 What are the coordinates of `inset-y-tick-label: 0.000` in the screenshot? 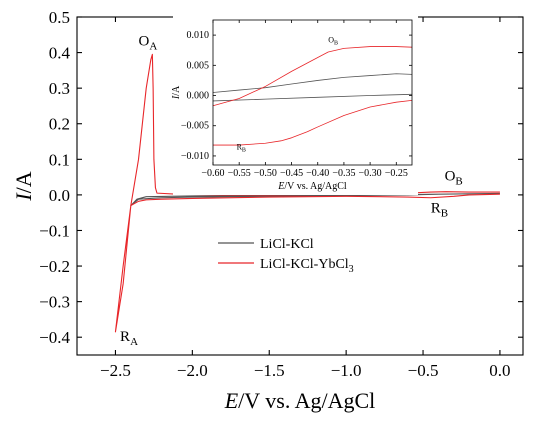 It's located at (198, 96).